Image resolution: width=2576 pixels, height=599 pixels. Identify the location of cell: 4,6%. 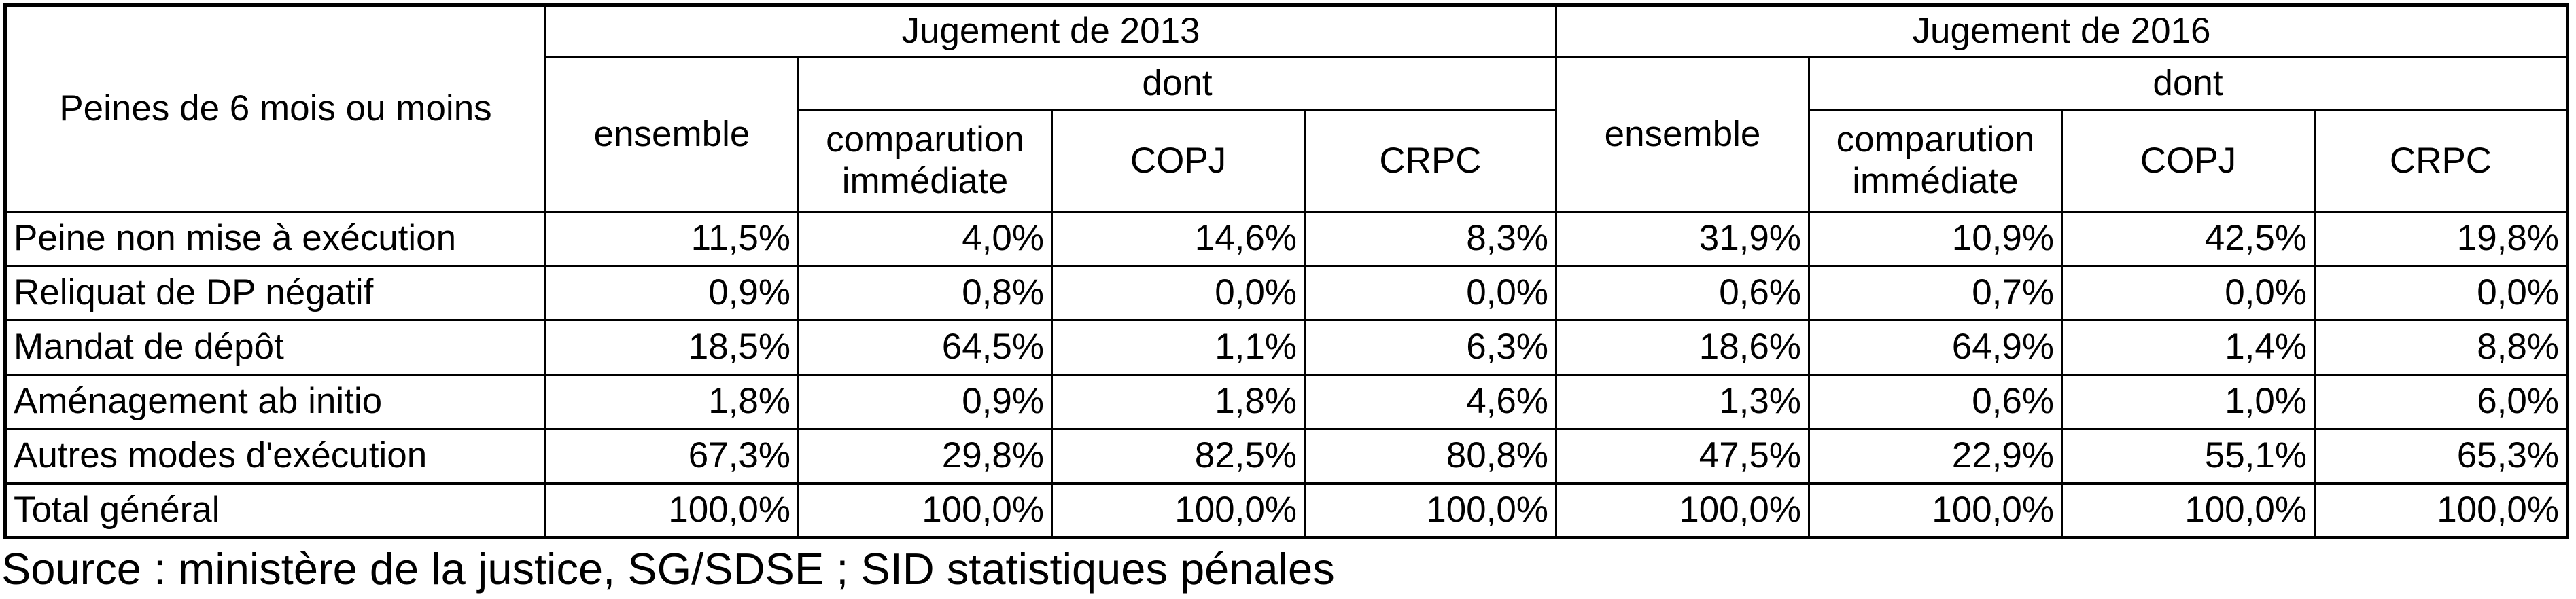
(1430, 402).